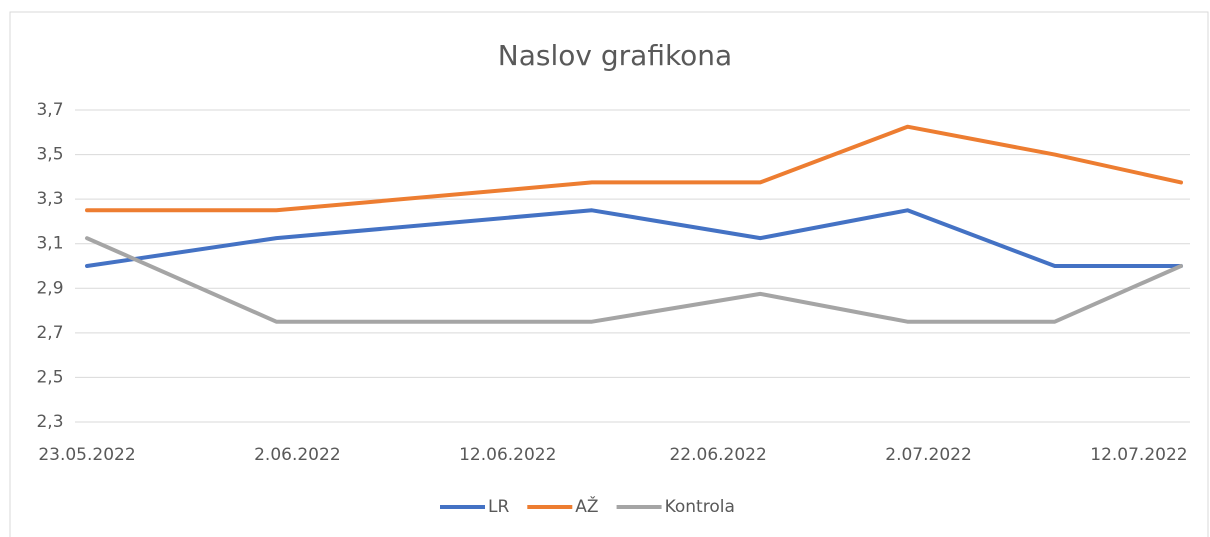  What do you see at coordinates (49, 110) in the screenshot?
I see `y-tick-label: 3,7` at bounding box center [49, 110].